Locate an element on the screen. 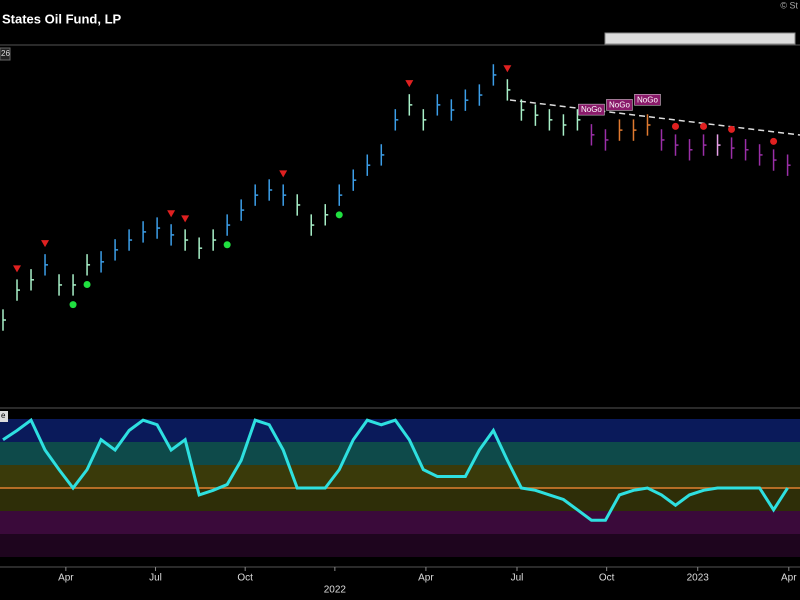 The image size is (800, 600). badge-box is located at coordinates (5, 54).